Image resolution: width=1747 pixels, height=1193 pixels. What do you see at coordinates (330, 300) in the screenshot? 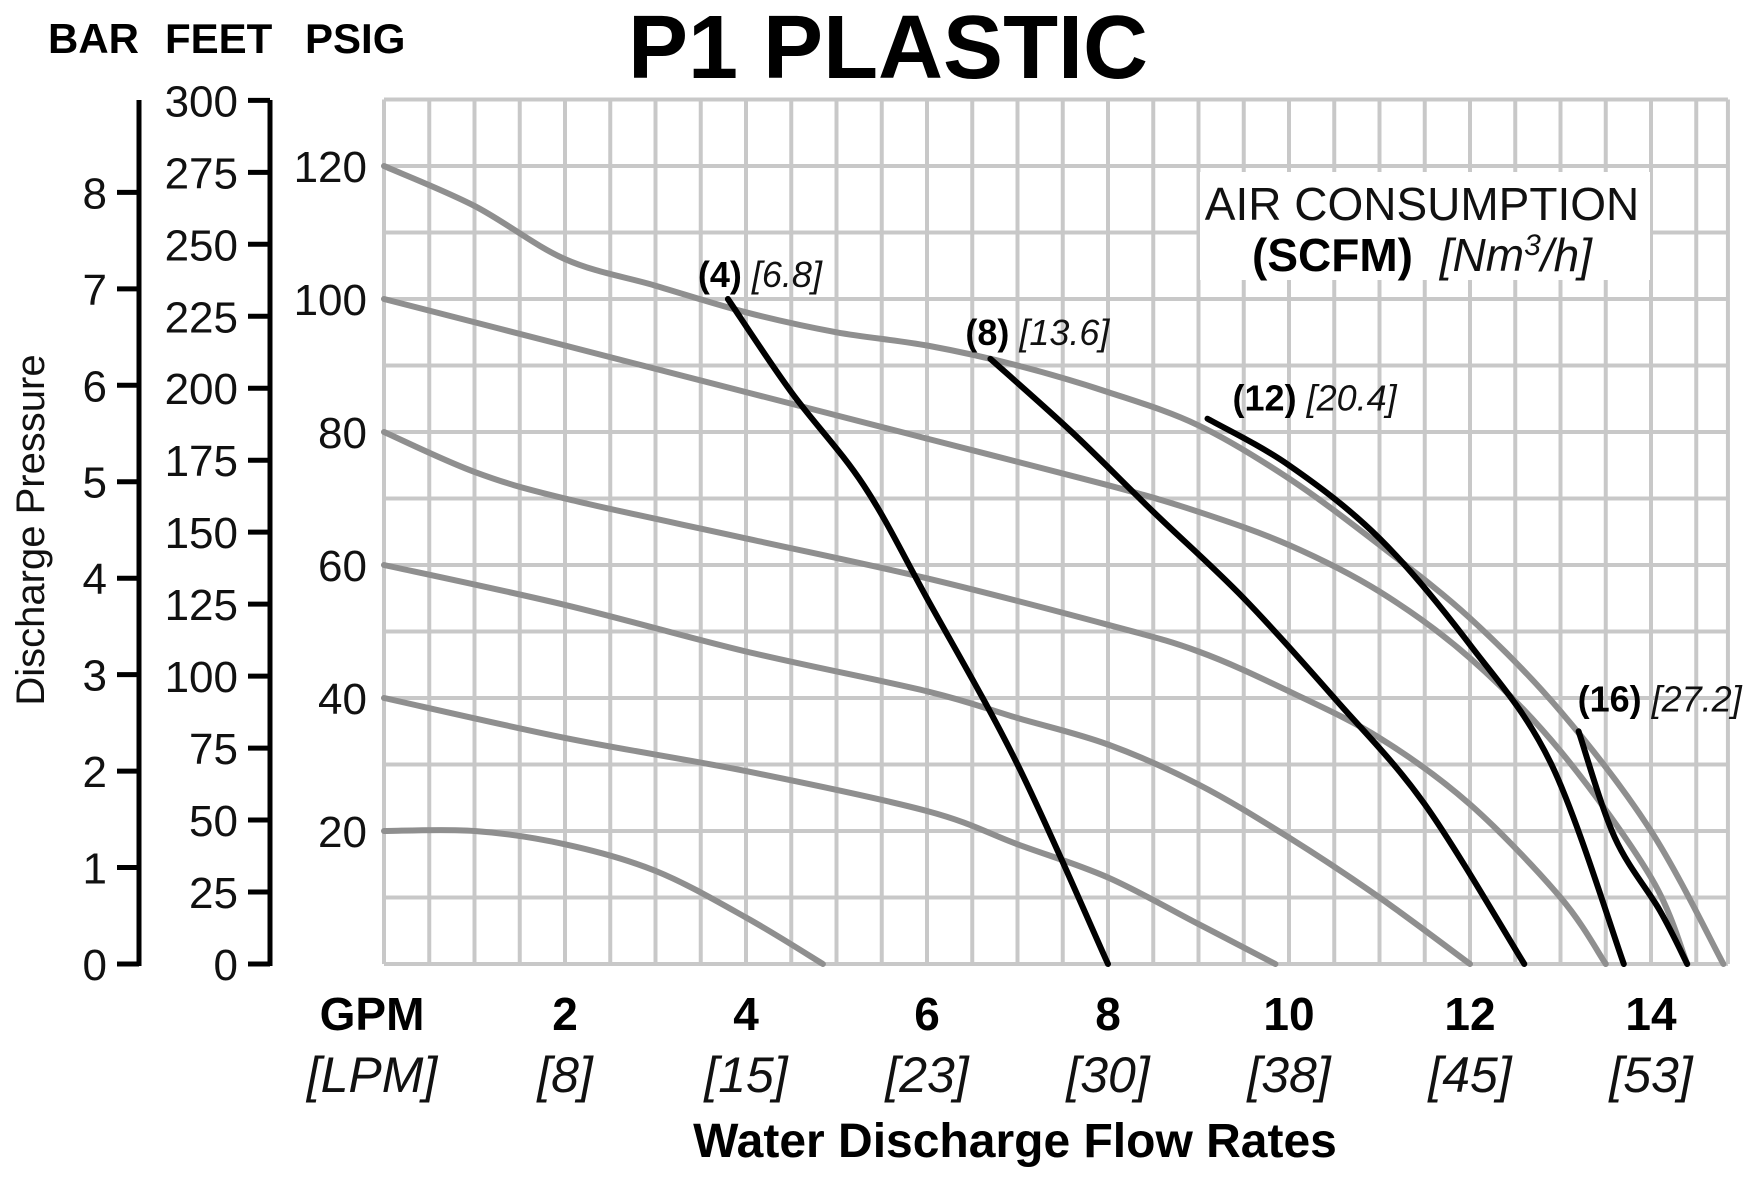
I see `psig-tick-label: 100` at bounding box center [330, 300].